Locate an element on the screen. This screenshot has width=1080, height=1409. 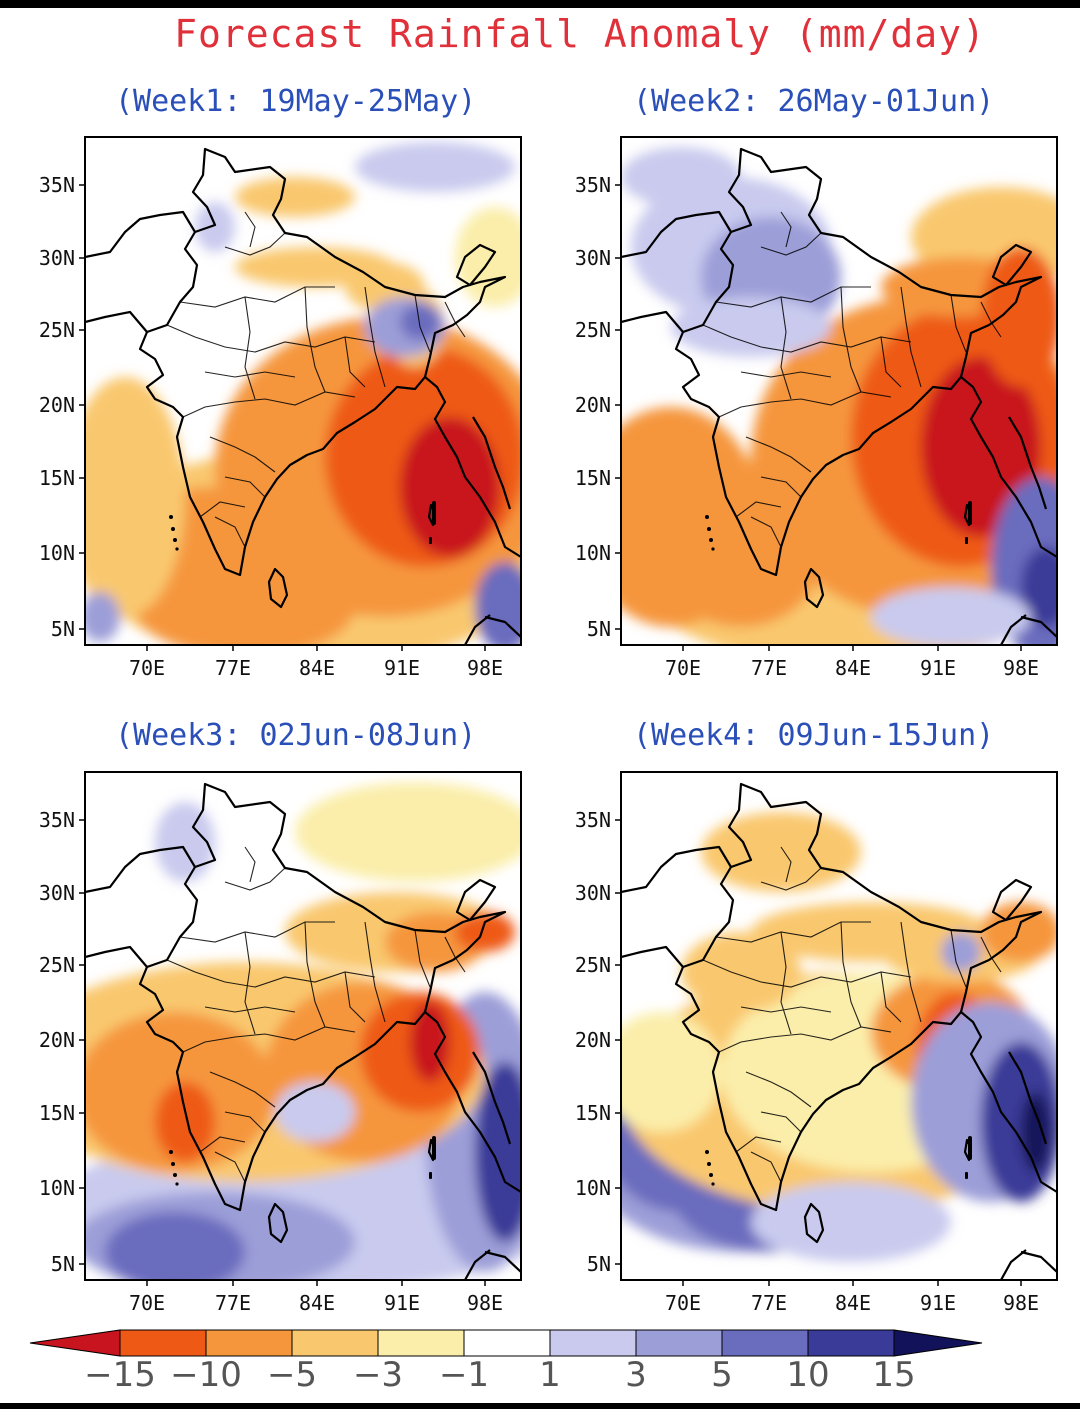
colorbar-label: −10 is located at coordinates (206, 1375).